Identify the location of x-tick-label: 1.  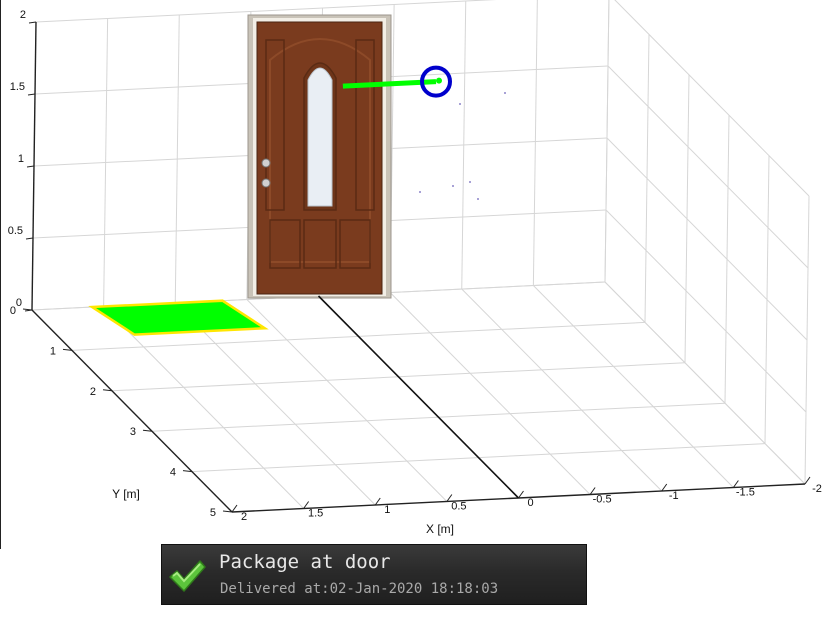
(387, 510).